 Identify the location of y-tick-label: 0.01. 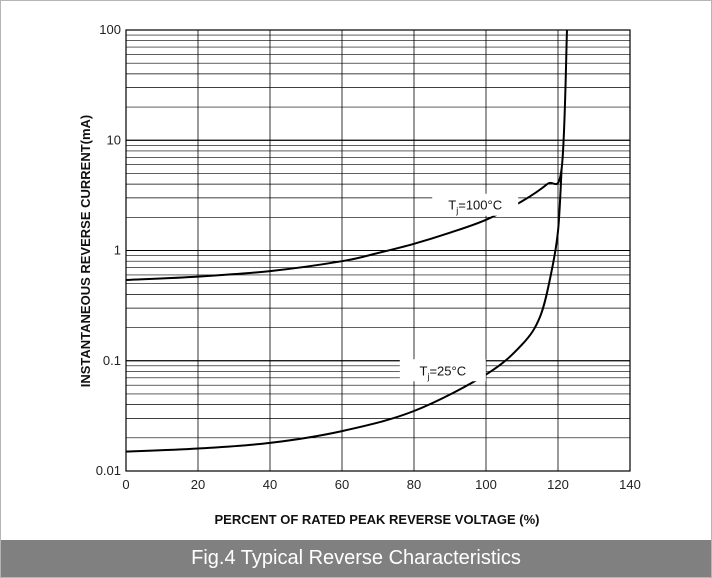
(108, 470).